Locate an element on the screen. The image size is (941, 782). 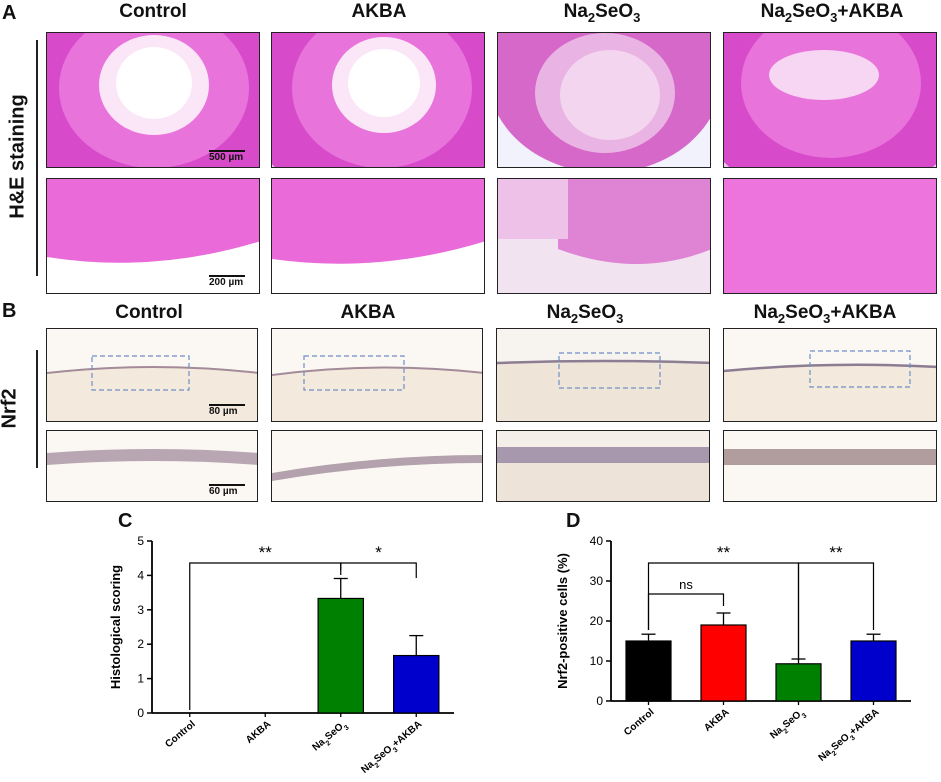
he-na2seo3-akba-detail-image is located at coordinates (830, 236).